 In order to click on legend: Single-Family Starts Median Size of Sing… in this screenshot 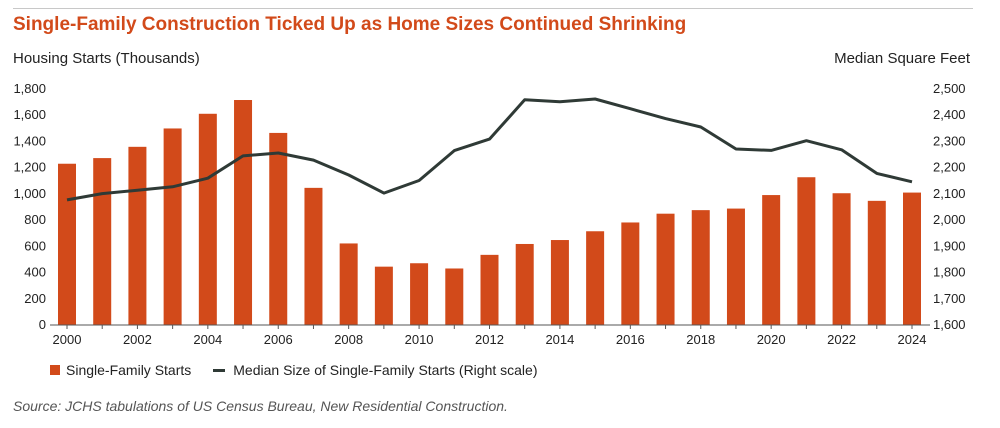, I will do `click(305, 370)`.